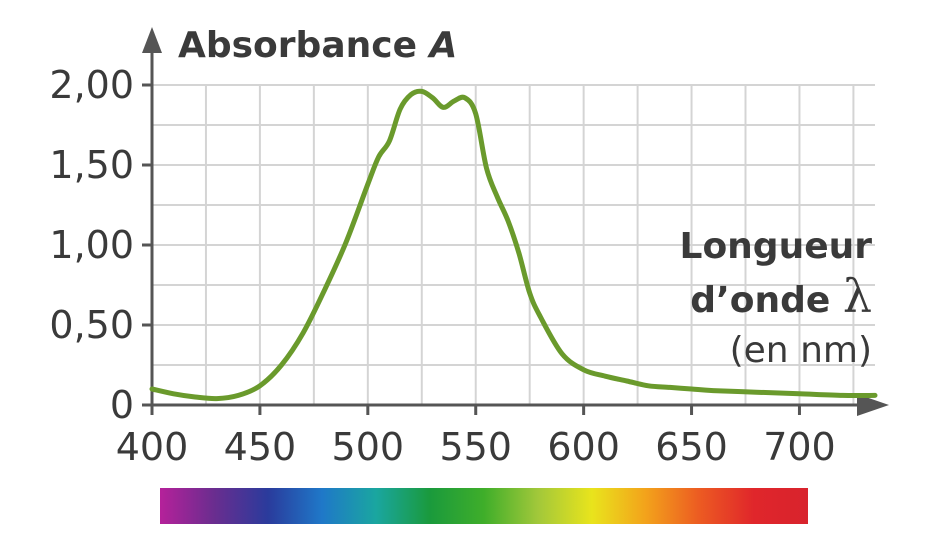  Describe the element at coordinates (776, 246) in the screenshot. I see `x-axis-title-line1: Longueur` at that location.